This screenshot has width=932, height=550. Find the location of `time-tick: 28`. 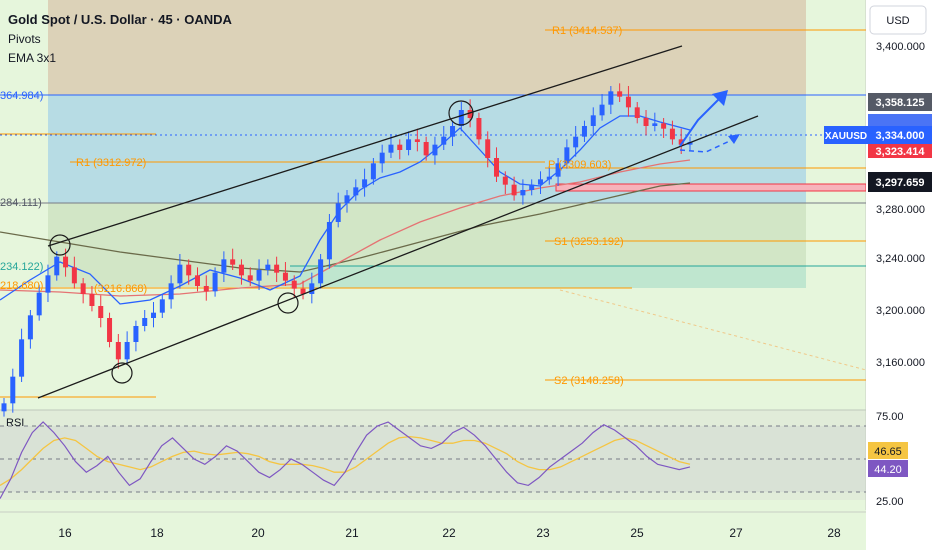

time-tick: 28 is located at coordinates (834, 533).